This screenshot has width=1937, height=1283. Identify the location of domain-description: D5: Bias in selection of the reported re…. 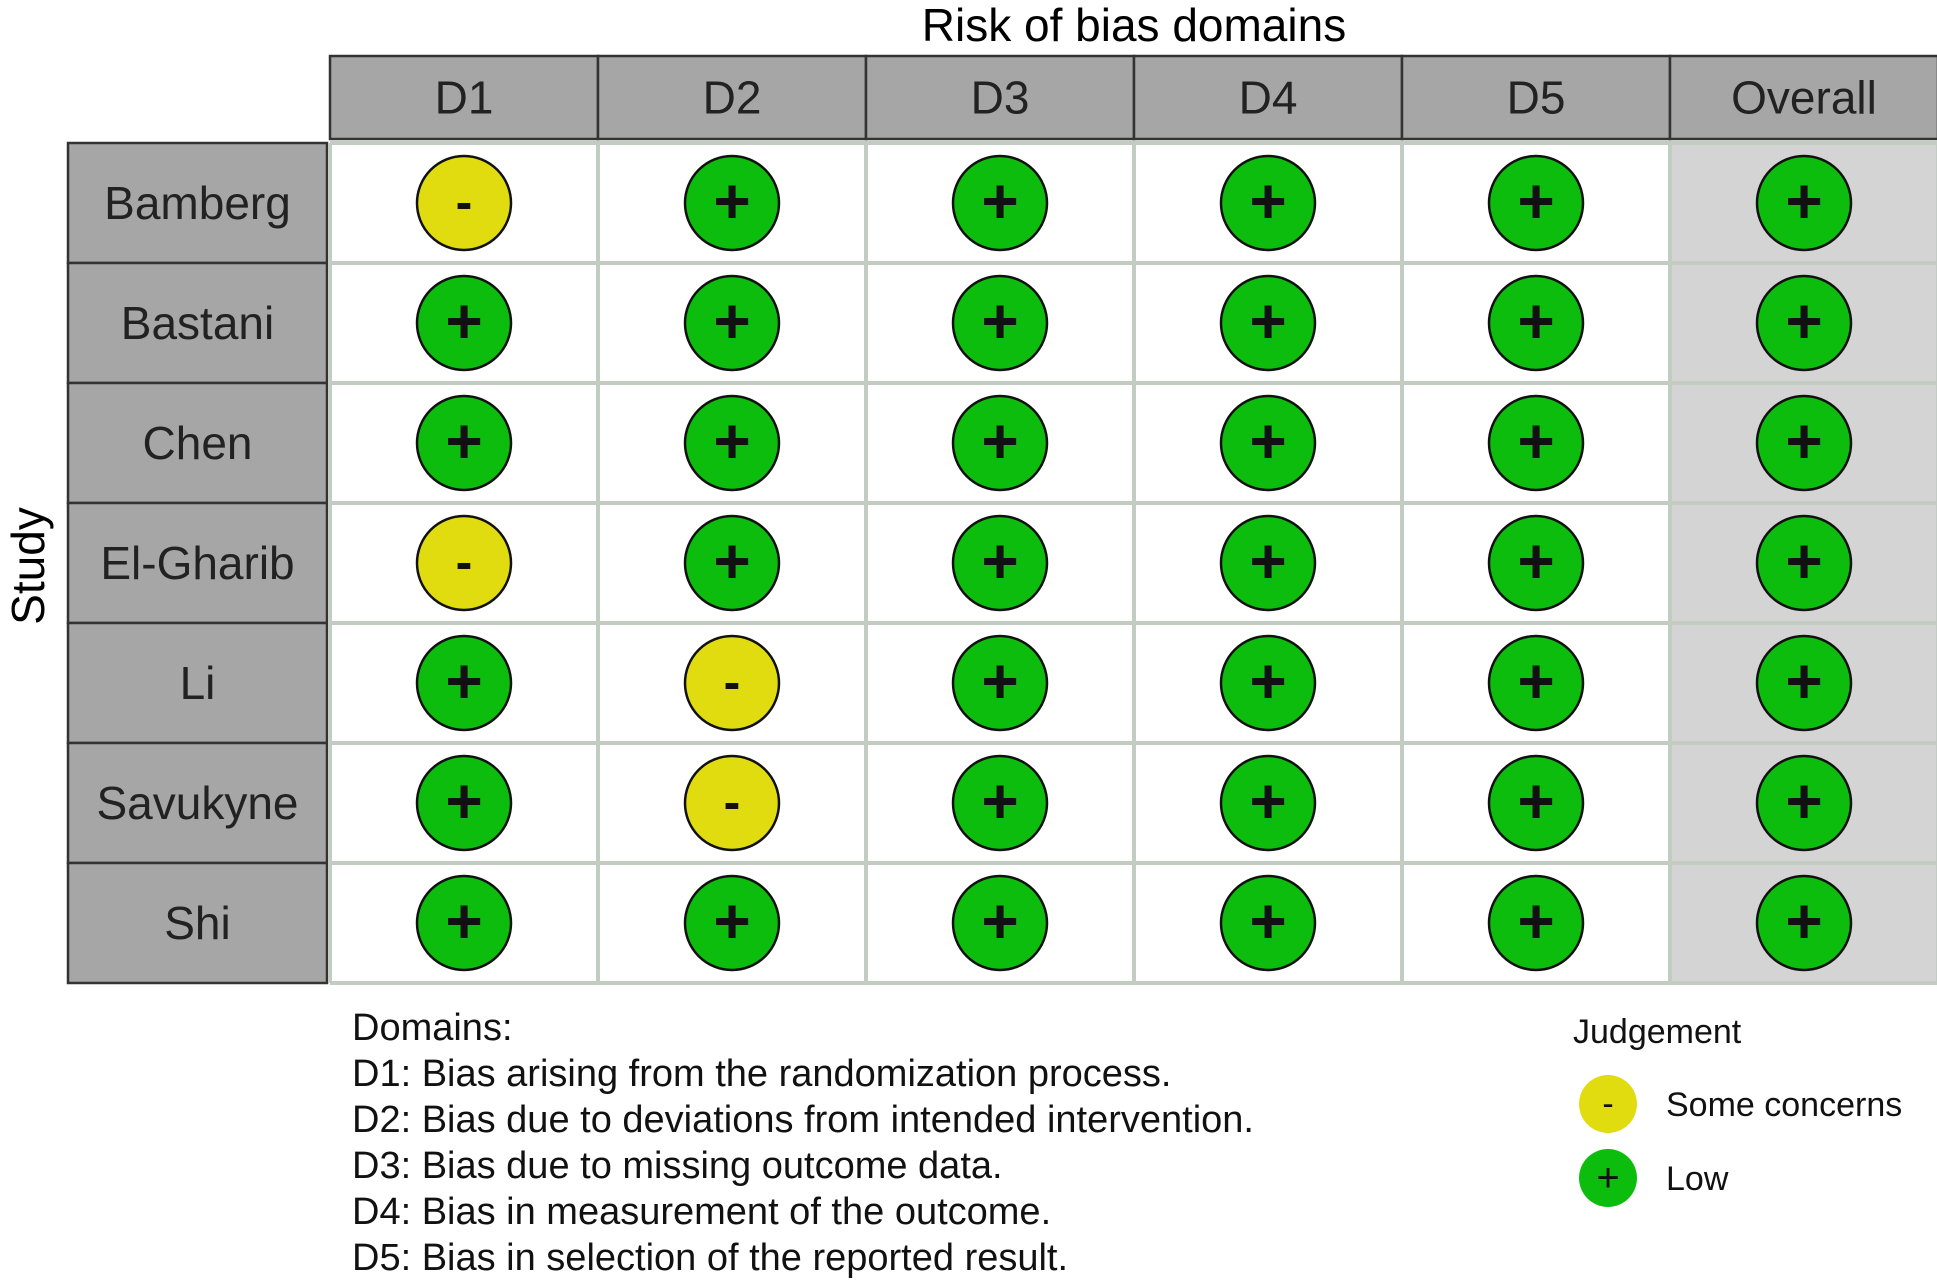
(710, 1258).